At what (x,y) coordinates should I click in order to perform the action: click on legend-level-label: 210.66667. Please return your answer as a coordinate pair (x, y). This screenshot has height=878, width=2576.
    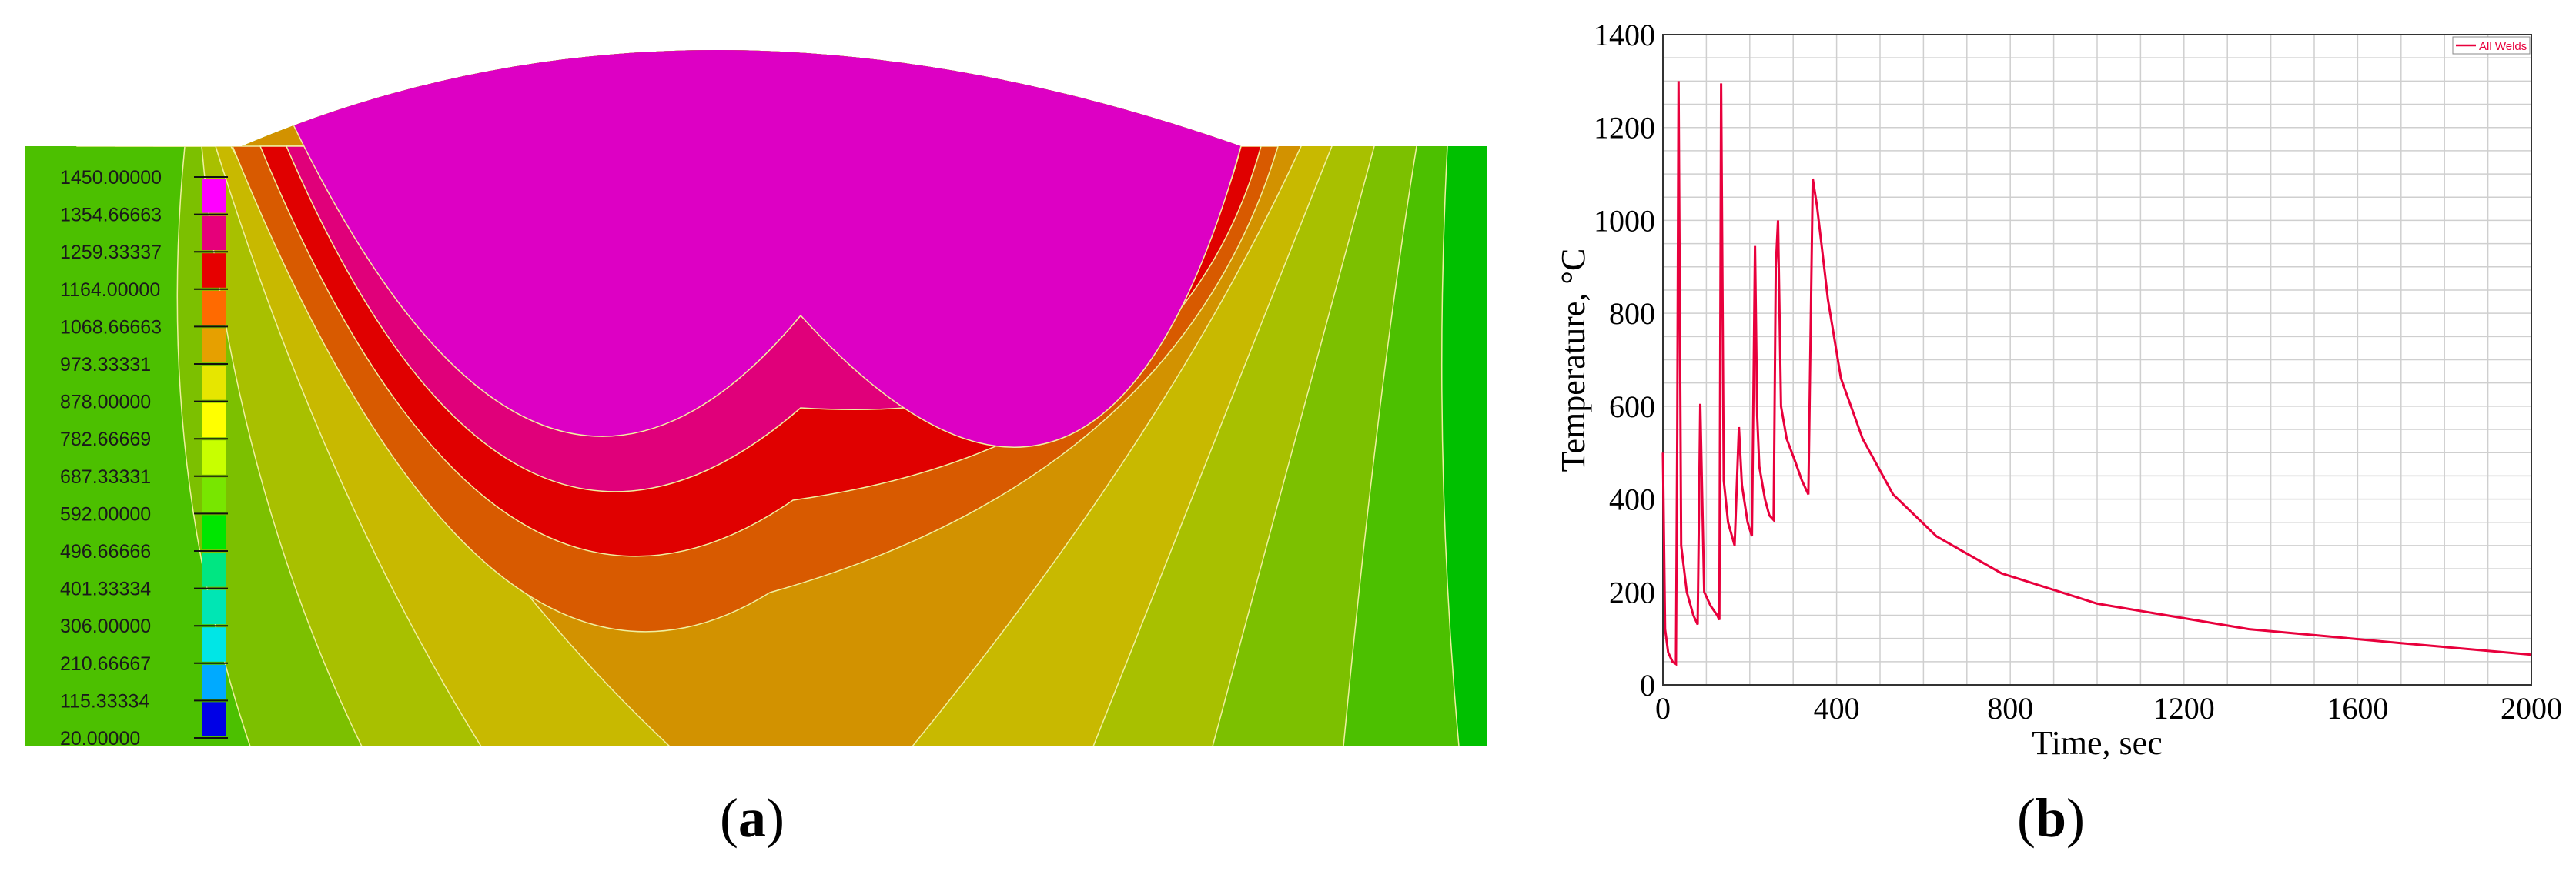
    Looking at the image, I should click on (106, 664).